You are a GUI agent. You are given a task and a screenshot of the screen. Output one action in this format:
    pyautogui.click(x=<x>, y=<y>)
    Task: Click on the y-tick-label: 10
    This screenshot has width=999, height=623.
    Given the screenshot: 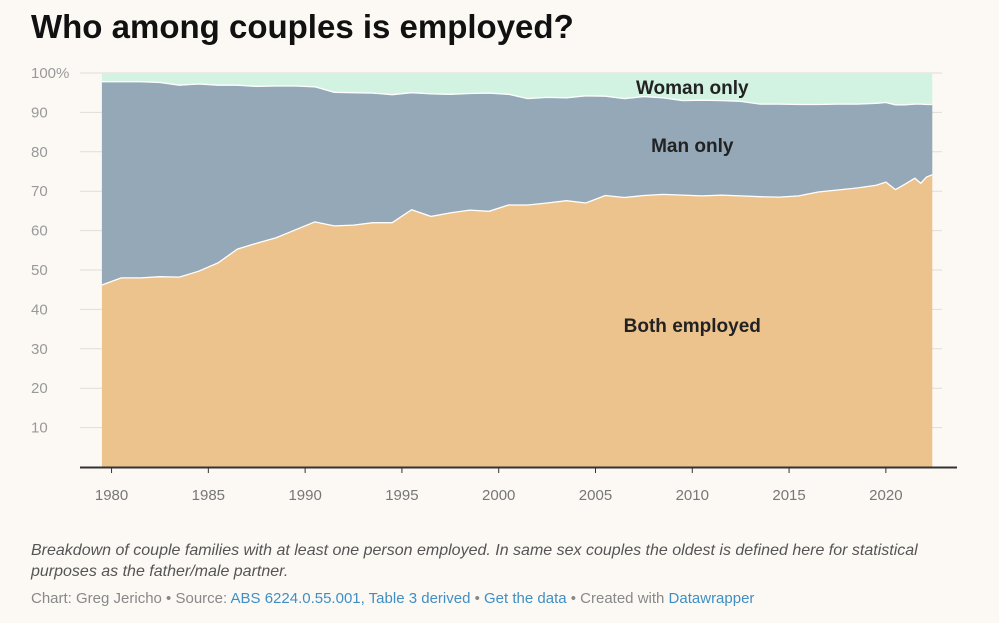 What is the action you would take?
    pyautogui.click(x=39, y=428)
    